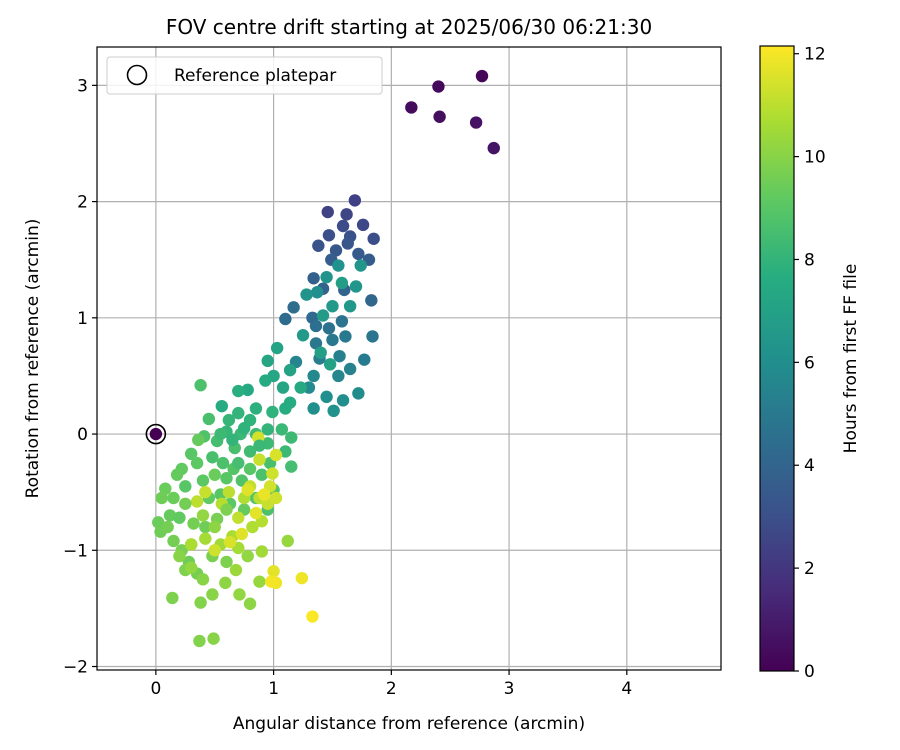 The height and width of the screenshot is (750, 900). I want to click on legend-entry-reference: Reference platepar, so click(255, 76).